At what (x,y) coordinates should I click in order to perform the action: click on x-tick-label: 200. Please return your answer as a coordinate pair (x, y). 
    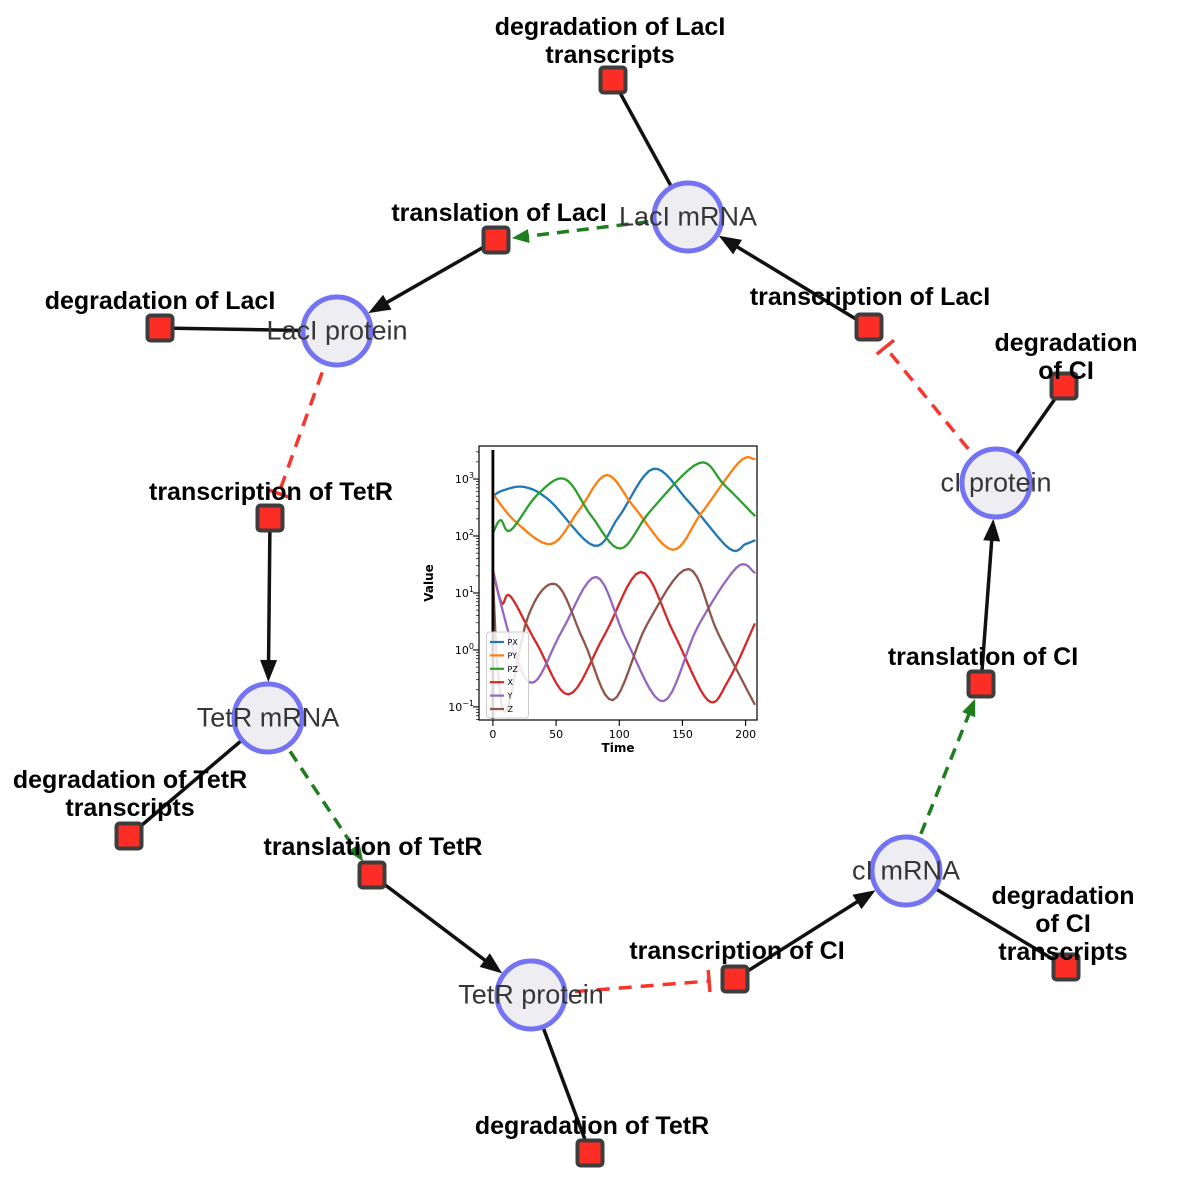
    Looking at the image, I should click on (745, 734).